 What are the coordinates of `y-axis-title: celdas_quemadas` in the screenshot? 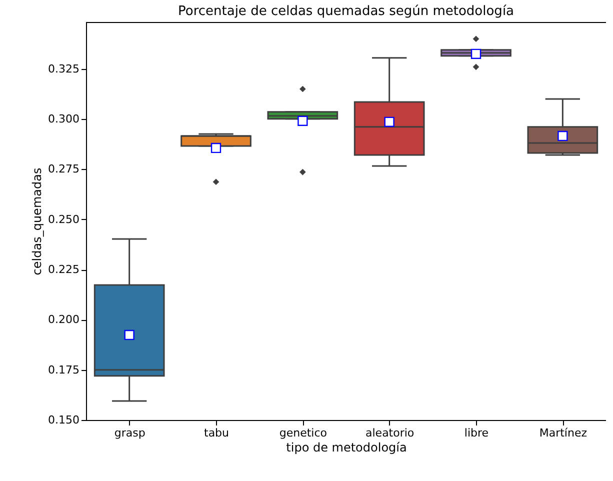 It's located at (37, 222).